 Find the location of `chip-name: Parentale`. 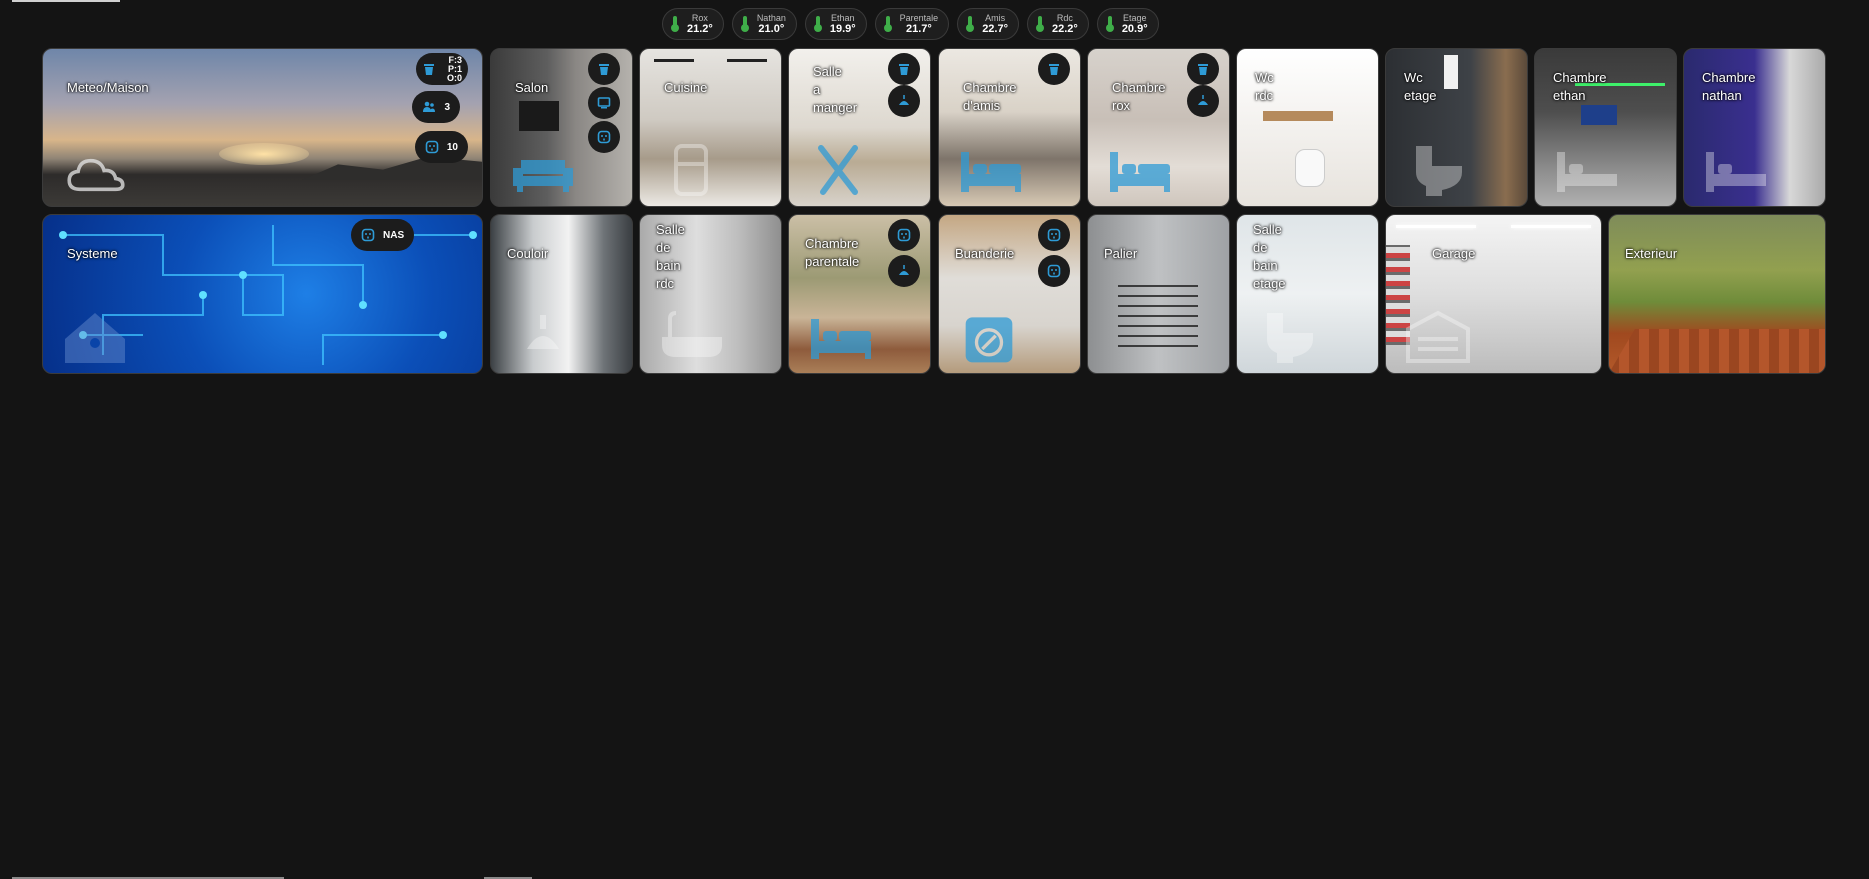

chip-name: Parentale is located at coordinates (919, 18).